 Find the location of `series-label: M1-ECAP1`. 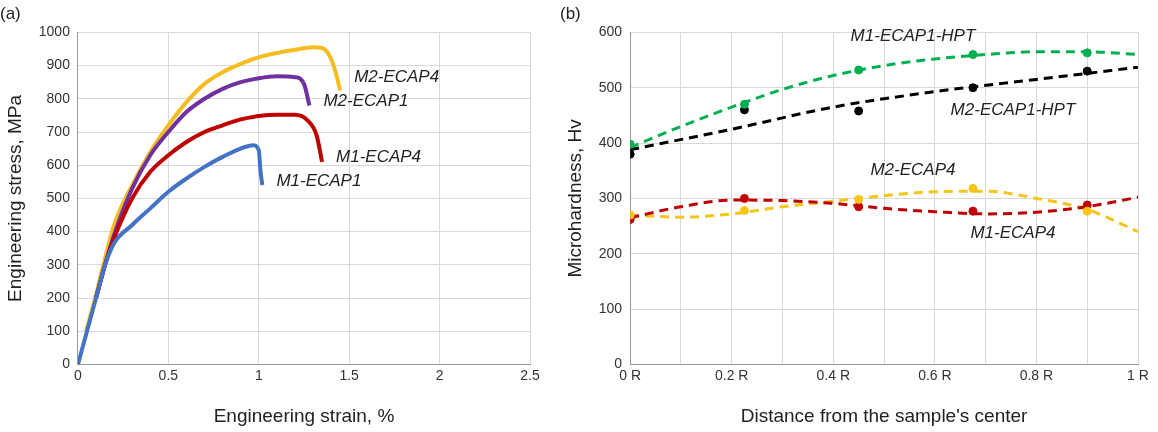

series-label: M1-ECAP1 is located at coordinates (319, 180).